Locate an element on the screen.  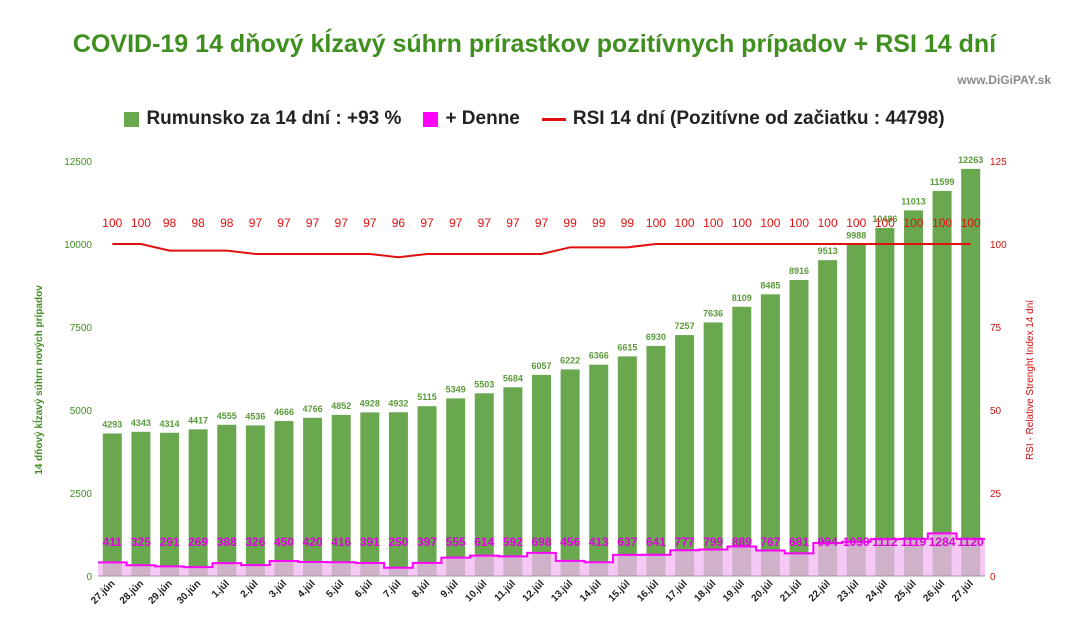
x-tick-label: 24.júl is located at coordinates (877, 591).